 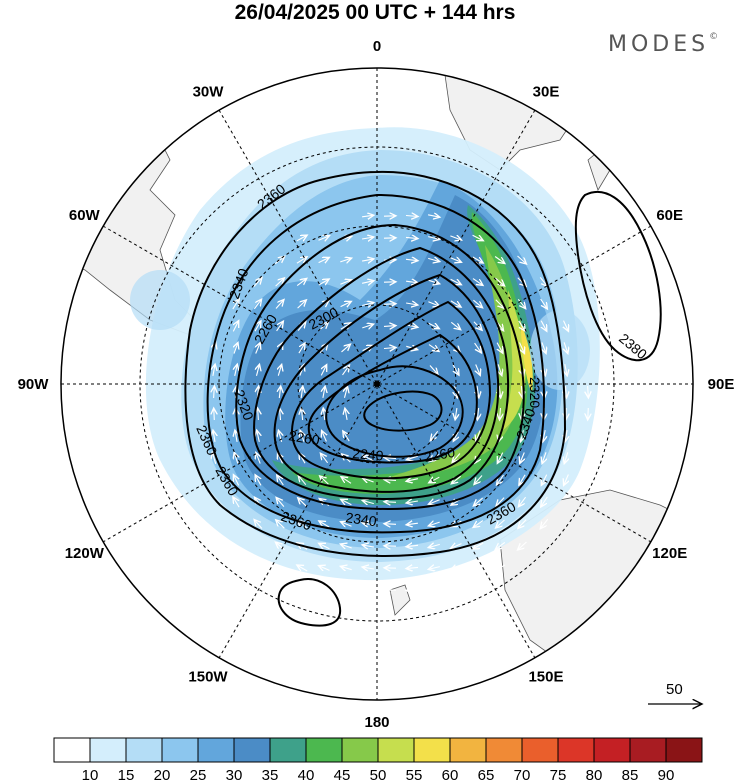 I want to click on longitude-label: 120E, so click(x=669, y=553).